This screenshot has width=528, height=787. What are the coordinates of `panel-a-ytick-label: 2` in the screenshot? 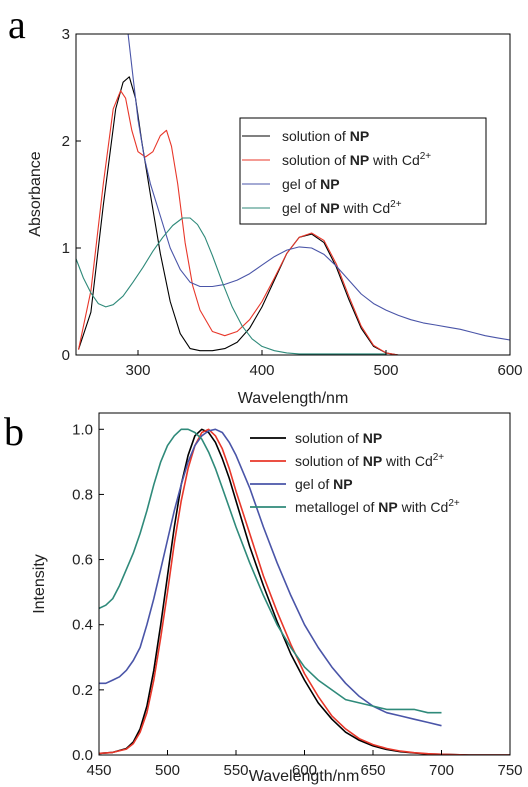 It's located at (66, 141).